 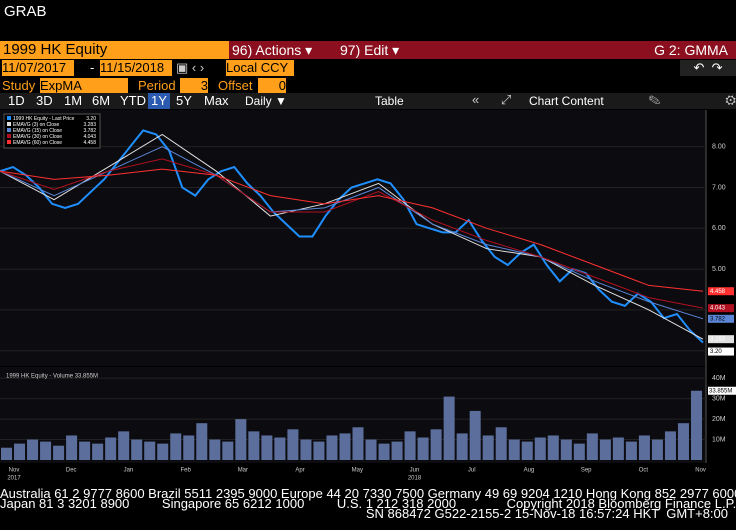 I want to click on x-tick-label: Aug, so click(x=529, y=471).